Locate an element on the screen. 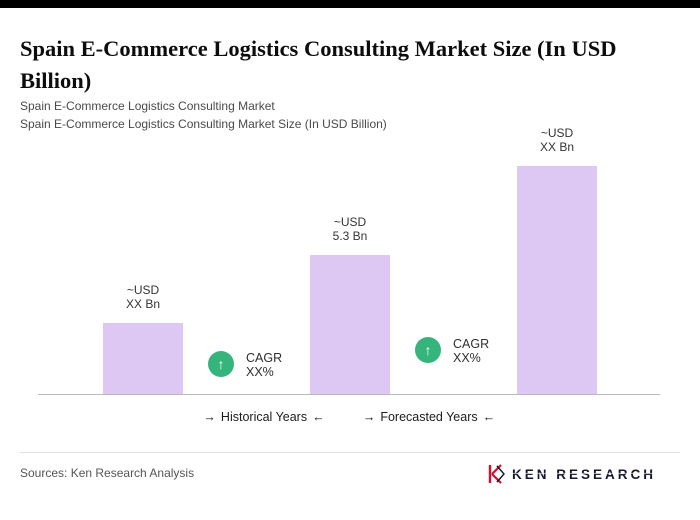 Image resolution: width=700 pixels, height=520 pixels. ken-research-logo-text: KEN RESEARCH is located at coordinates (584, 474).